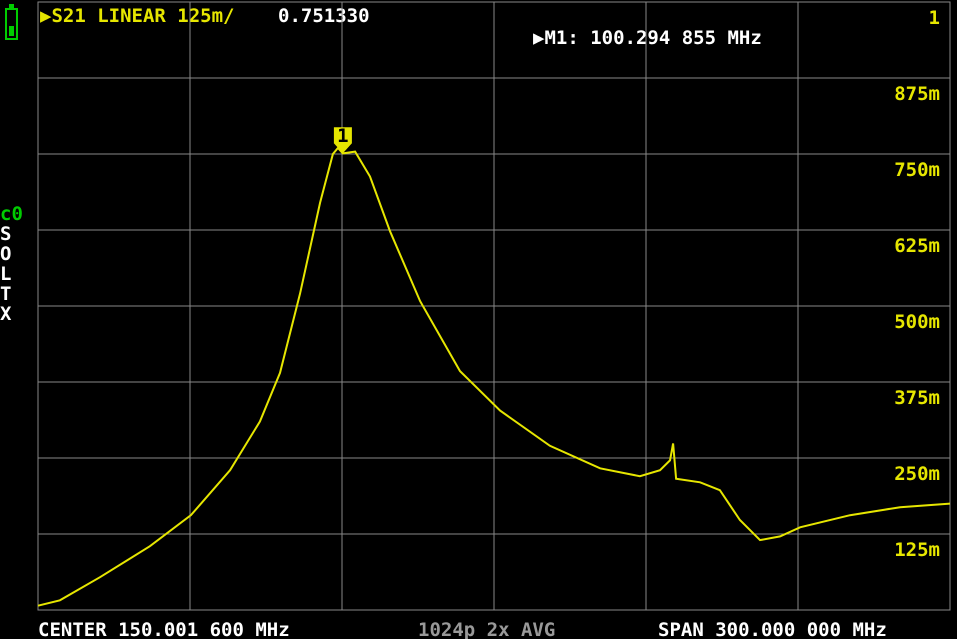 This screenshot has width=957, height=639. Describe the element at coordinates (5, 294) in the screenshot. I see `calibration-letter: T` at that location.